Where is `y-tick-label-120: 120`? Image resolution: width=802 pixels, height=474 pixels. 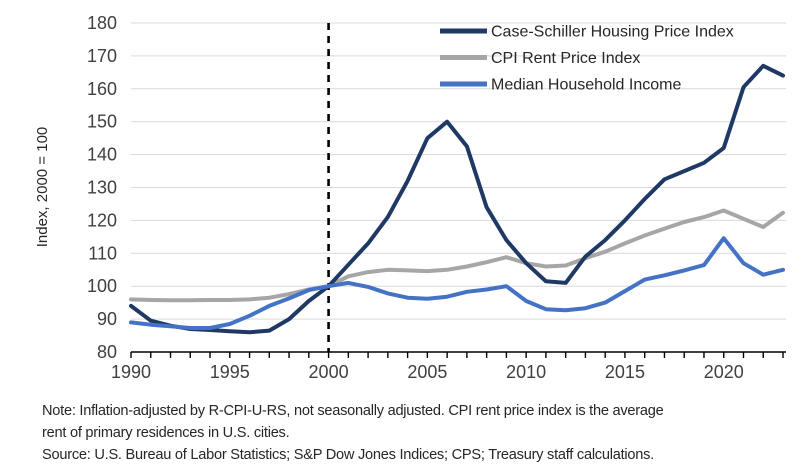 y-tick-label-120: 120 is located at coordinates (102, 220).